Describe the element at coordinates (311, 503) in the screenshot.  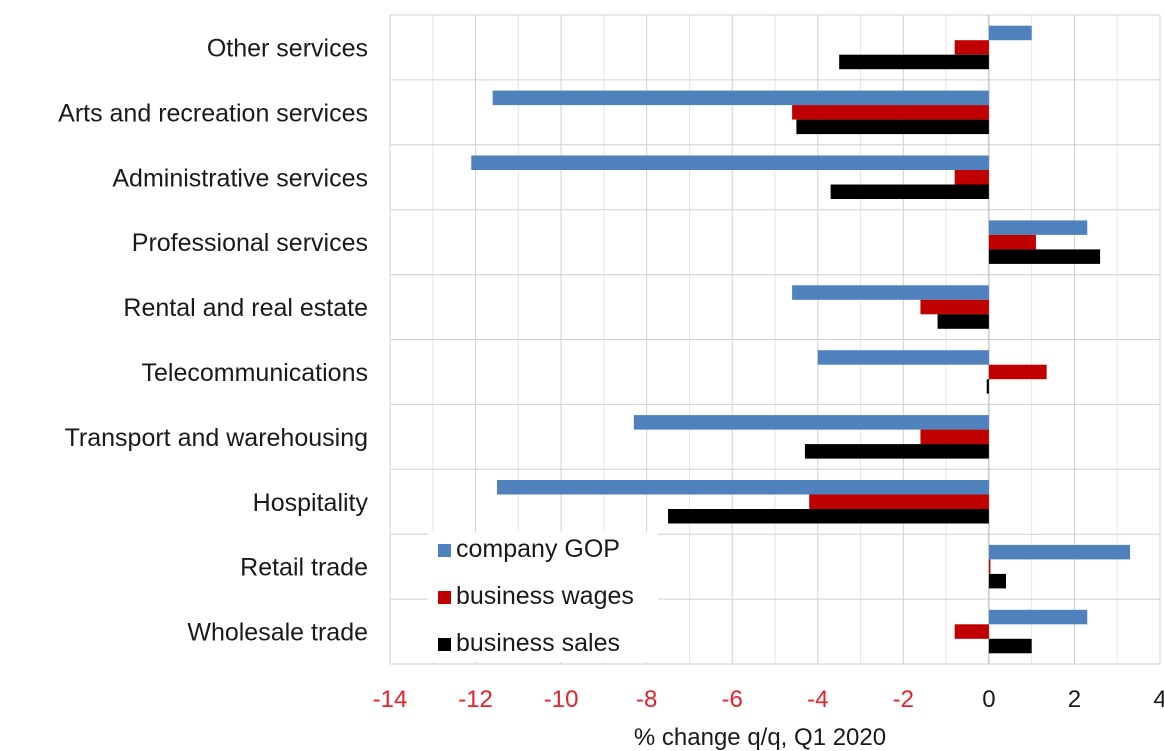
I see `category-label: Hospitality` at that location.